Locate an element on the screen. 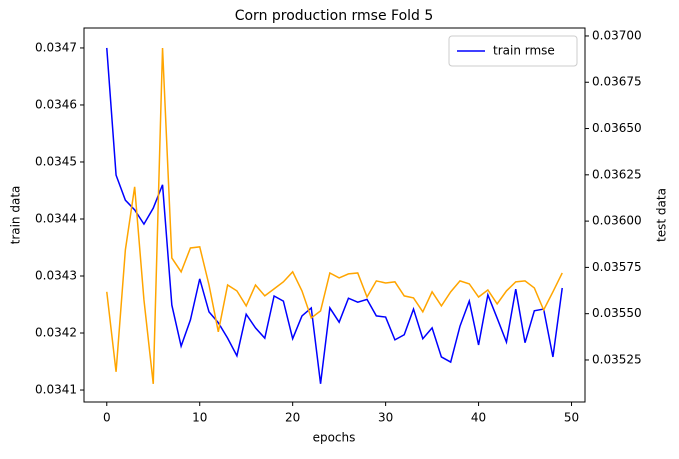  y2-tick-label: 0.03550 is located at coordinates (617, 313).